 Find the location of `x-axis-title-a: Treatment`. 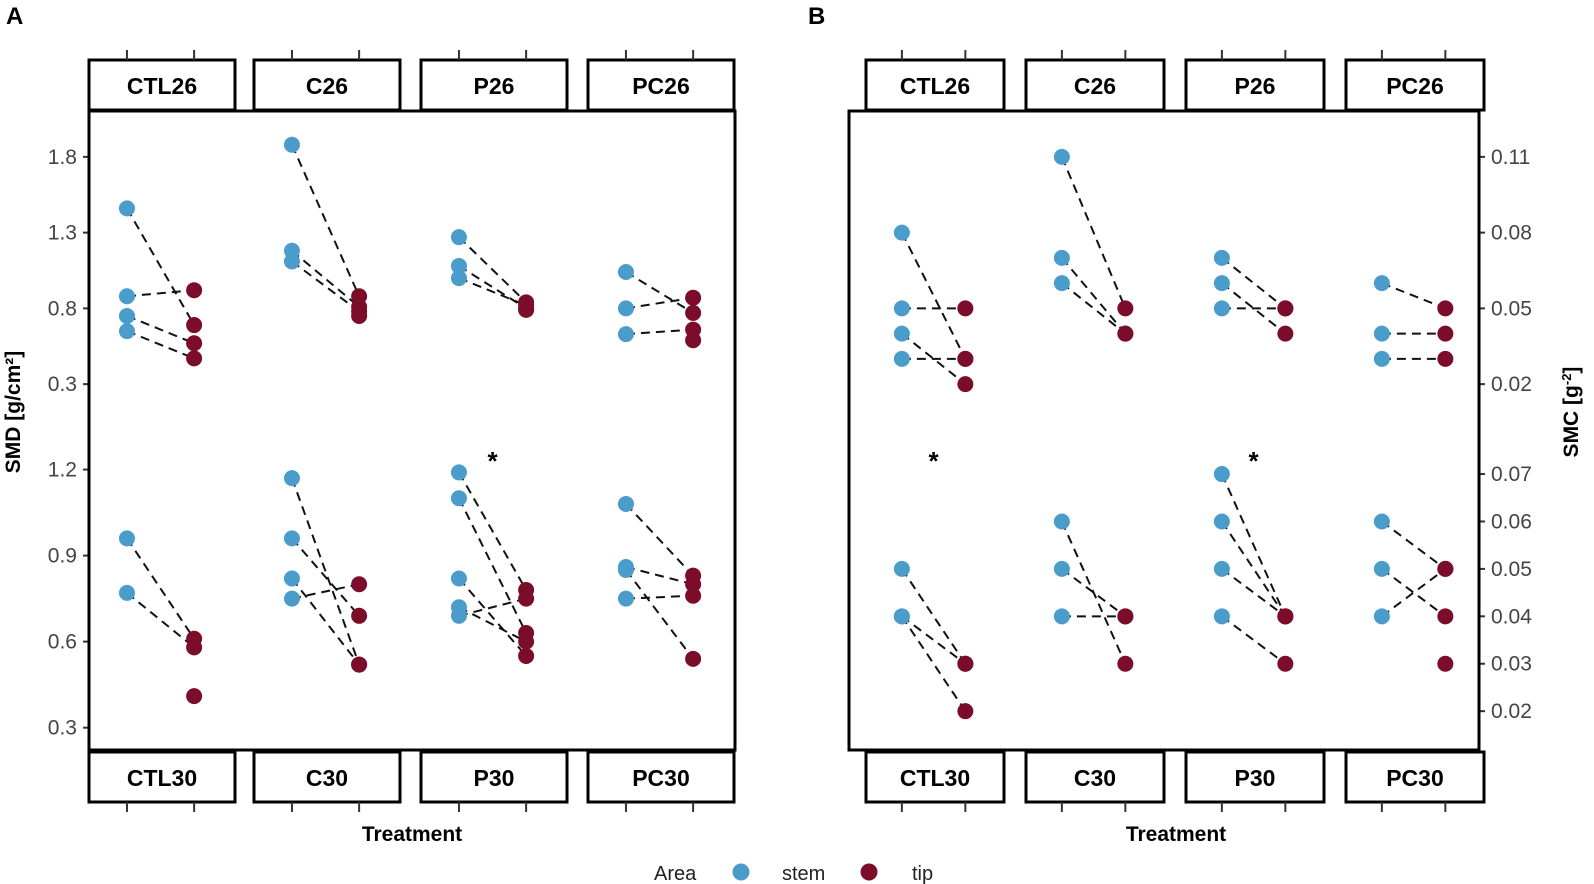

x-axis-title-a: Treatment is located at coordinates (412, 834).